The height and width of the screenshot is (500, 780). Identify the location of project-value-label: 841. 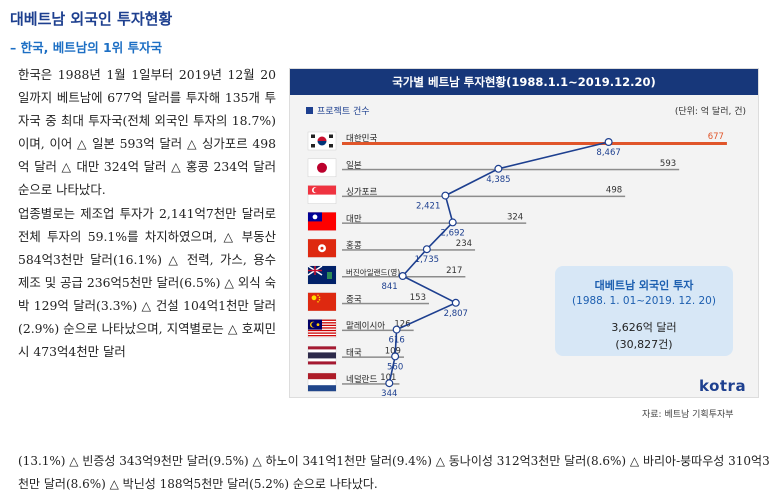
(389, 287).